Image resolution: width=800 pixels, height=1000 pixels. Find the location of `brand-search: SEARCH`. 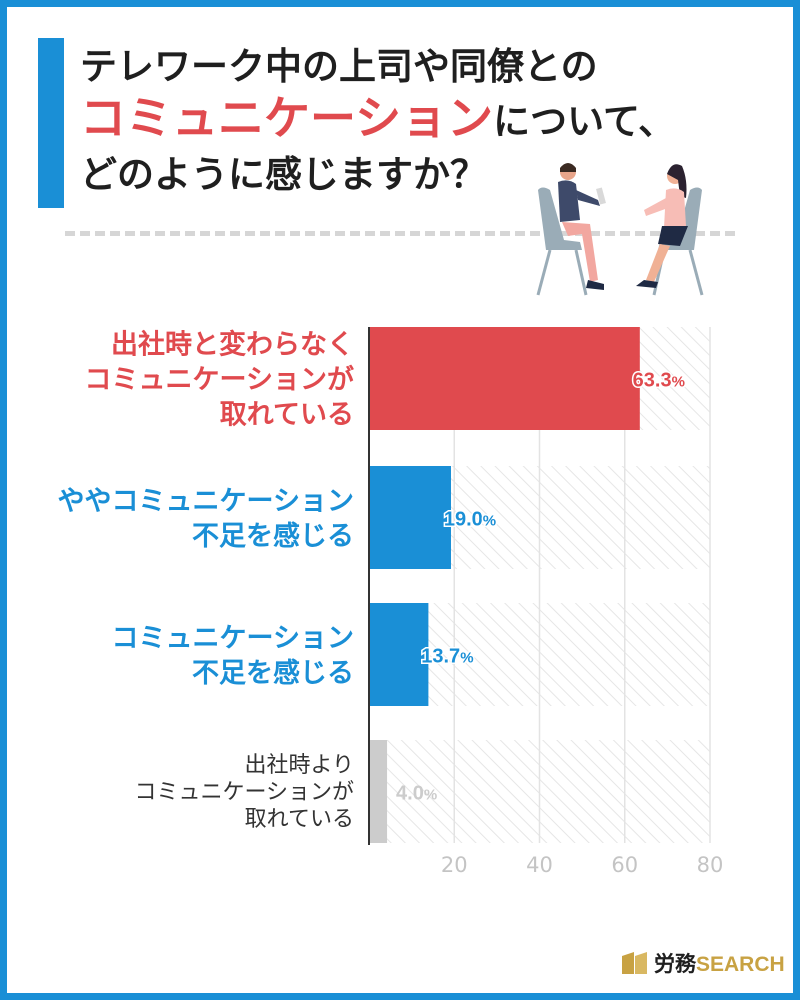

brand-search: SEARCH is located at coordinates (740, 964).